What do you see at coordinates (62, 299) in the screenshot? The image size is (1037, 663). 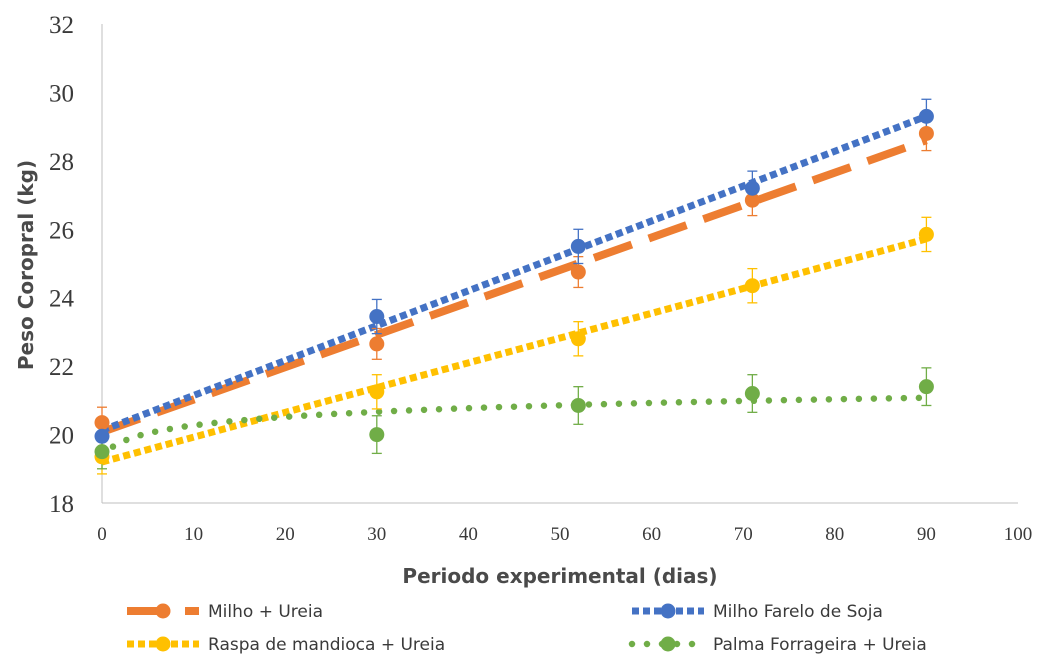 I see `y-tick-label: 24` at bounding box center [62, 299].